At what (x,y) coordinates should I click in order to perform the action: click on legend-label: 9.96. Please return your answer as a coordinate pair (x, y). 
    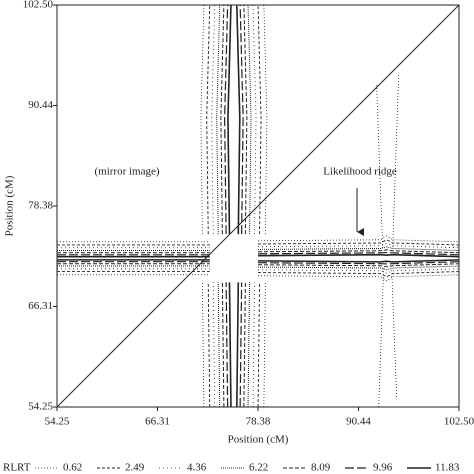
    Looking at the image, I should click on (383, 468).